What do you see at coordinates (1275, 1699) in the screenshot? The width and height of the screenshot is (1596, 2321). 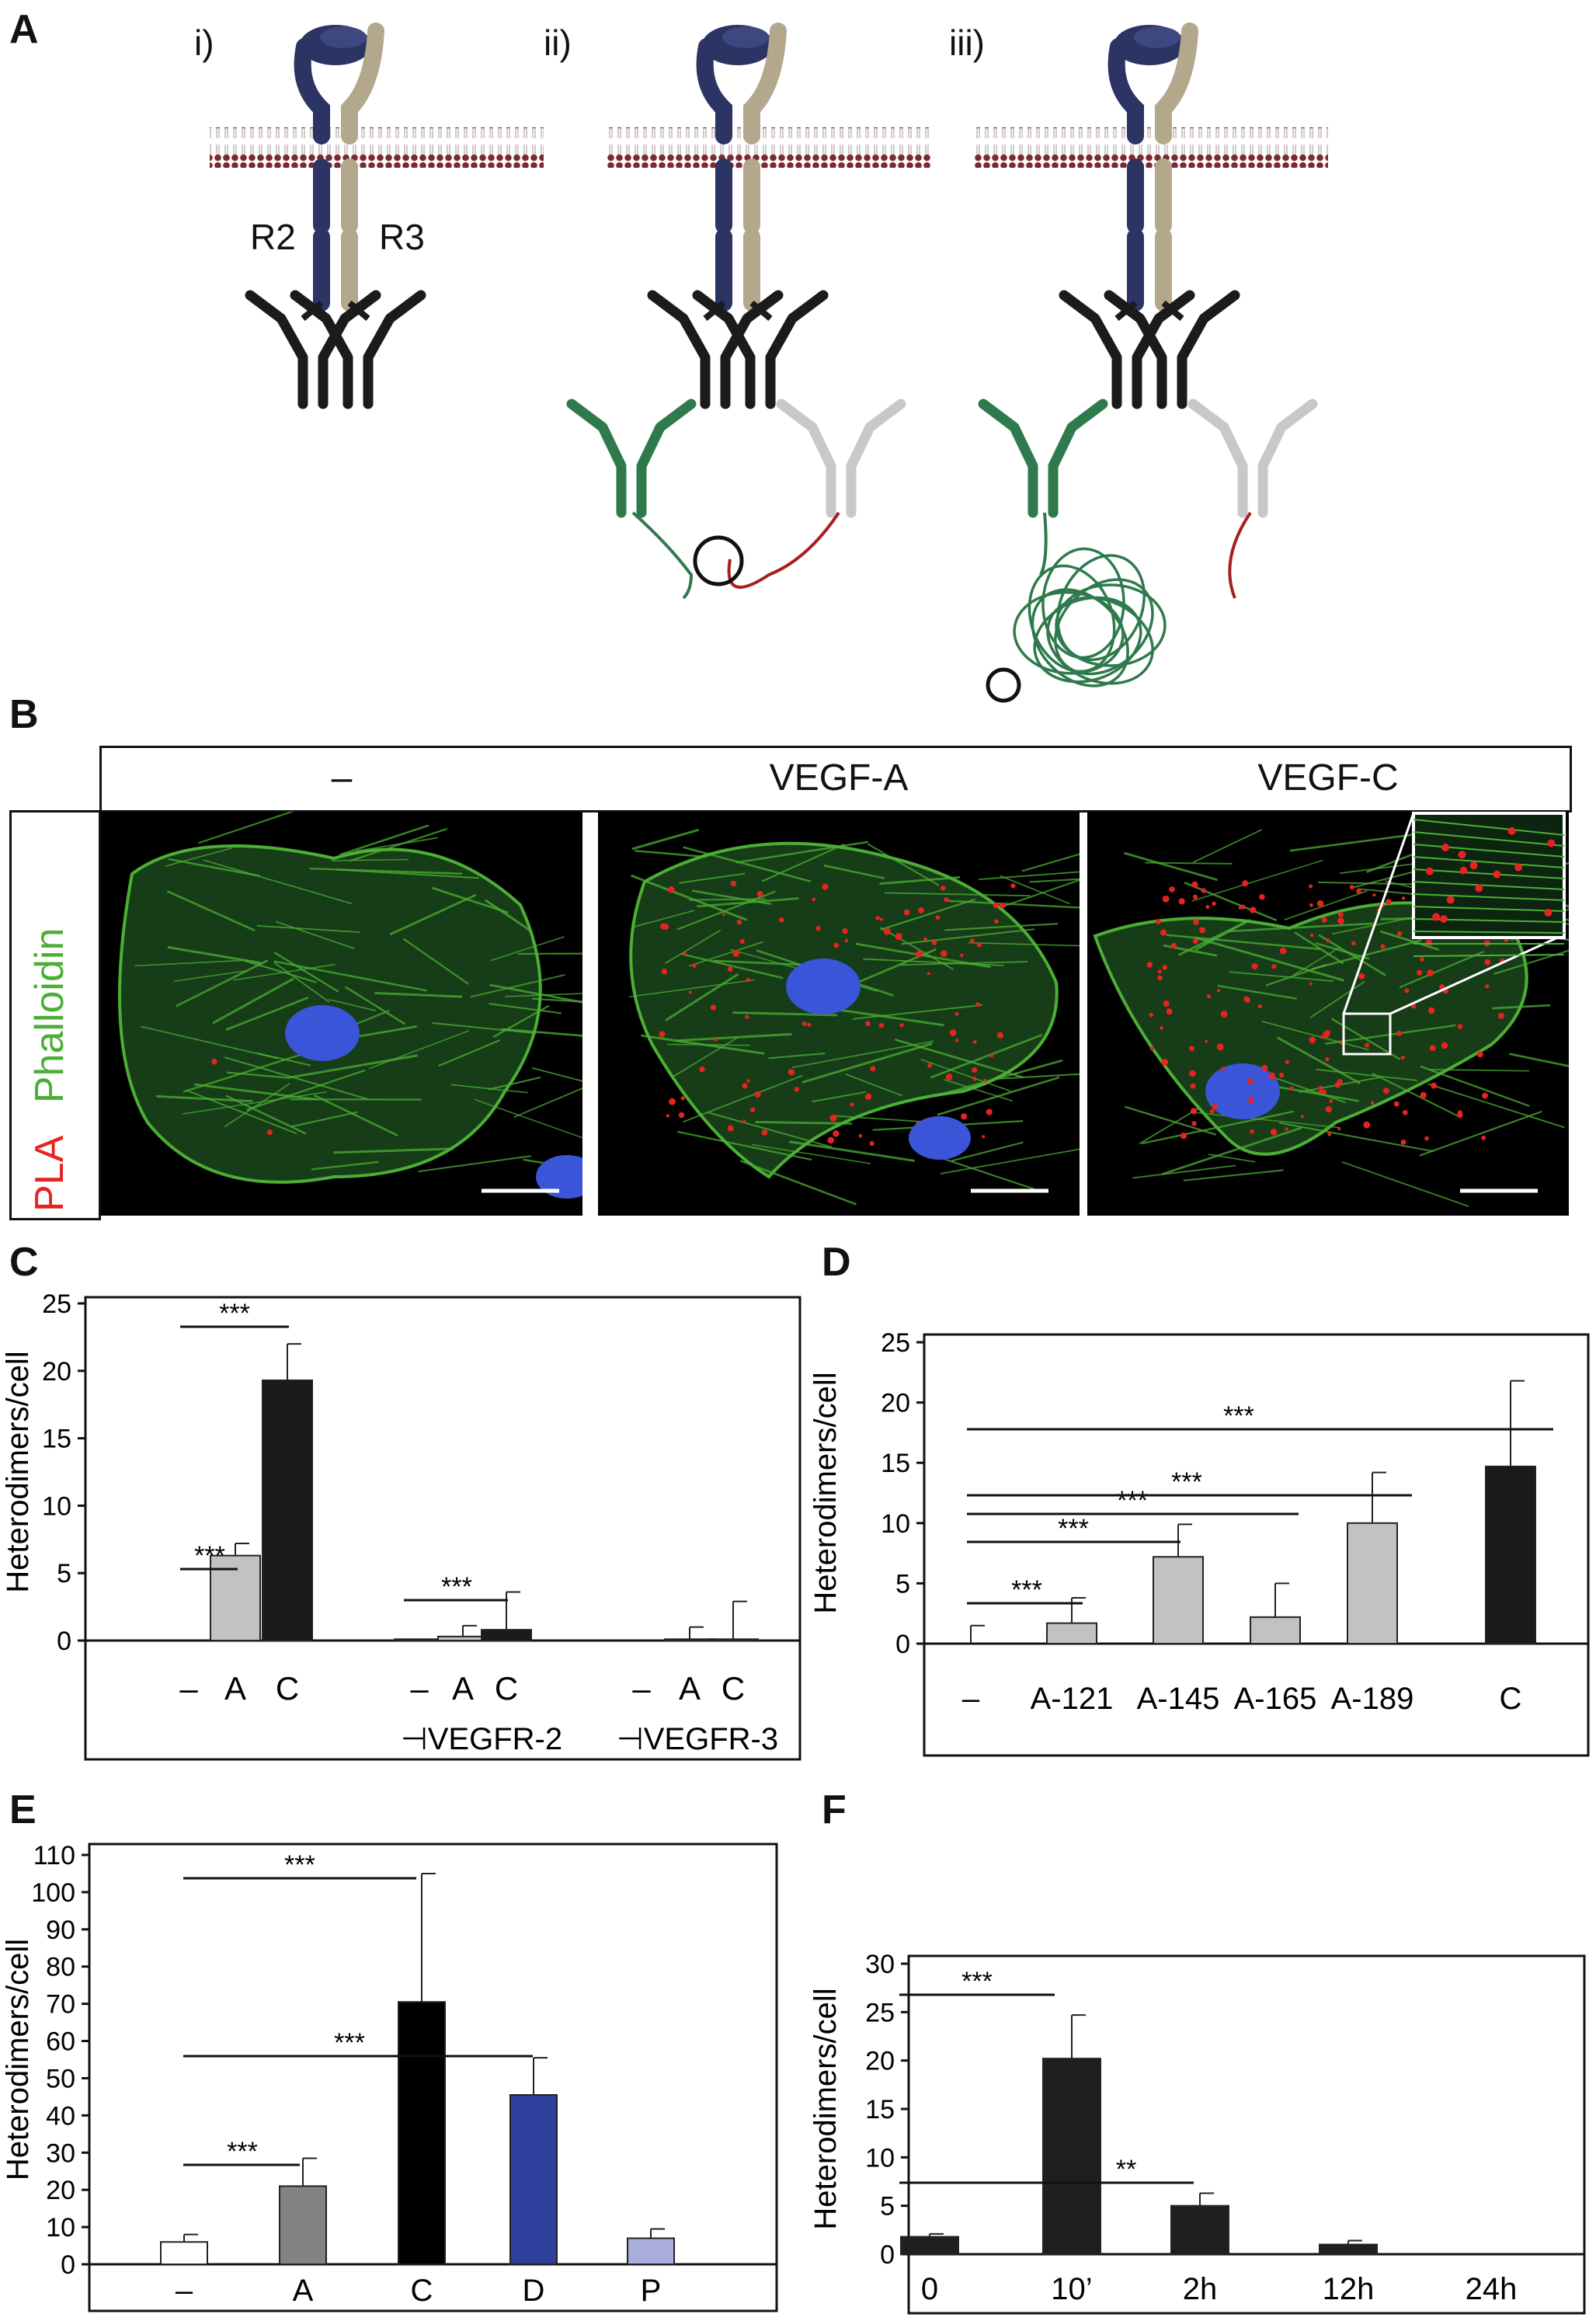 I see `x-tick-label: A-165` at bounding box center [1275, 1699].